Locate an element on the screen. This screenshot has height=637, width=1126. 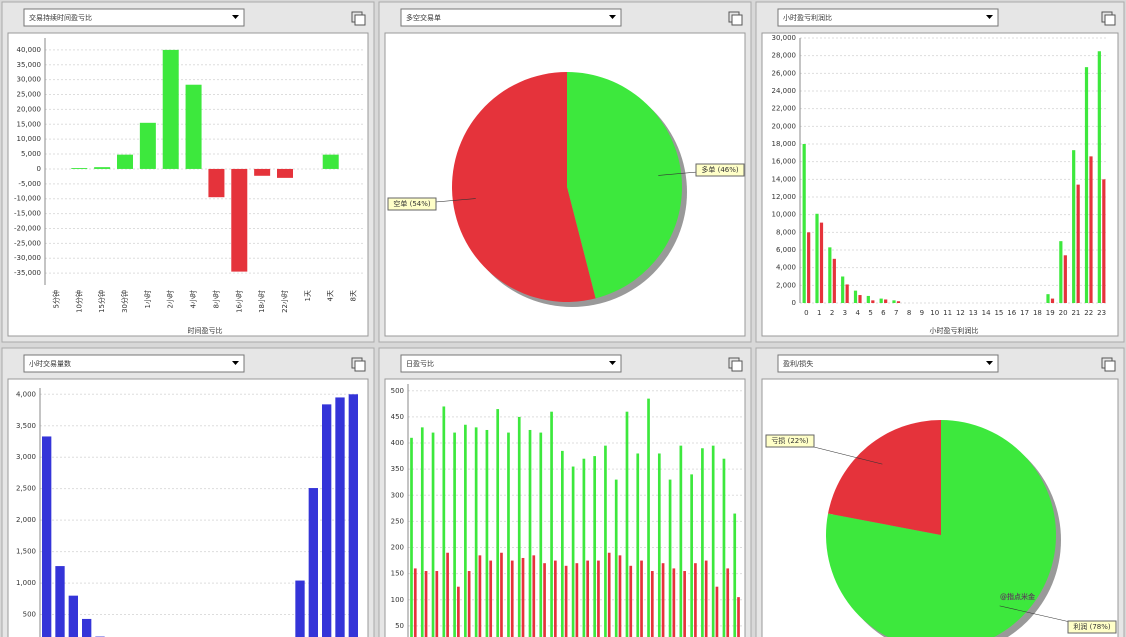
y-tick-label: 3,500 is located at coordinates (26, 426).